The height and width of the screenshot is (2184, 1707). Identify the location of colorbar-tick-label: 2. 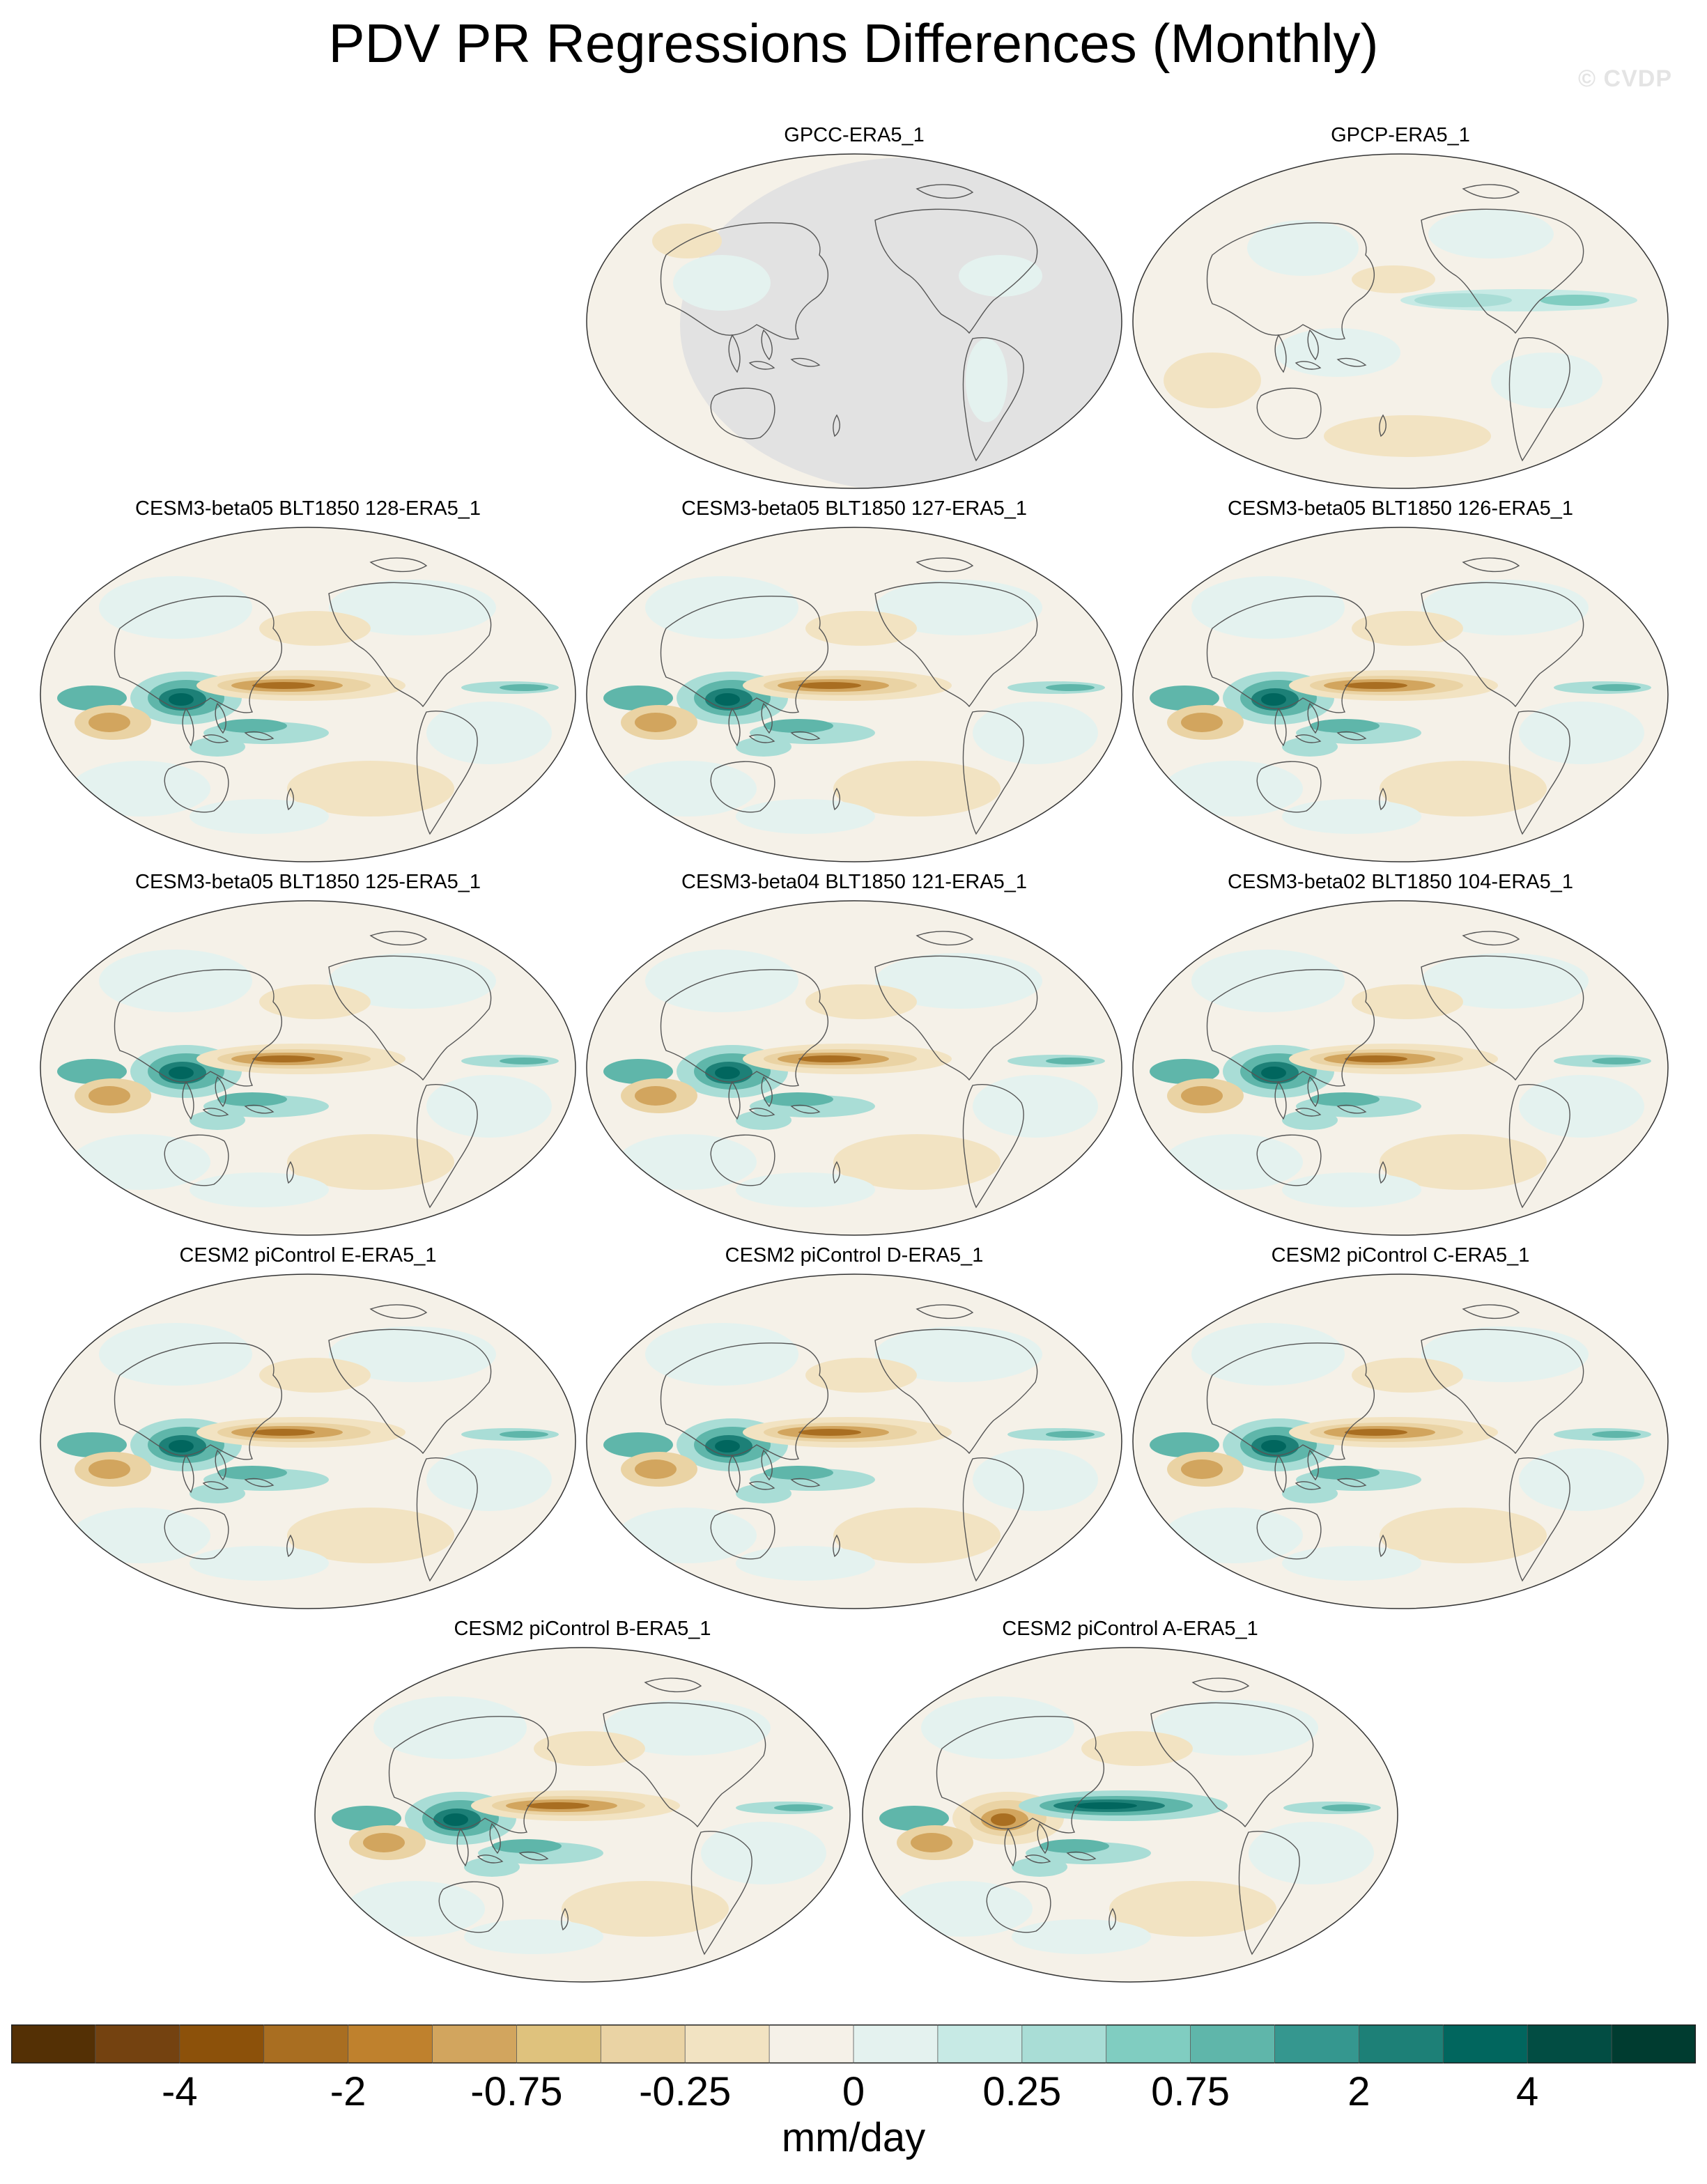
(1359, 2091).